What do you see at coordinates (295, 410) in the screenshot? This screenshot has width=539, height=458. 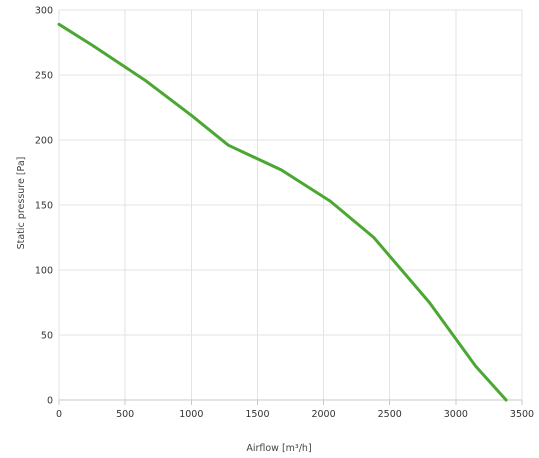 I see `x-axis-ticks: 0 500 1000 1500 2000 2500 3000 3500` at bounding box center [295, 410].